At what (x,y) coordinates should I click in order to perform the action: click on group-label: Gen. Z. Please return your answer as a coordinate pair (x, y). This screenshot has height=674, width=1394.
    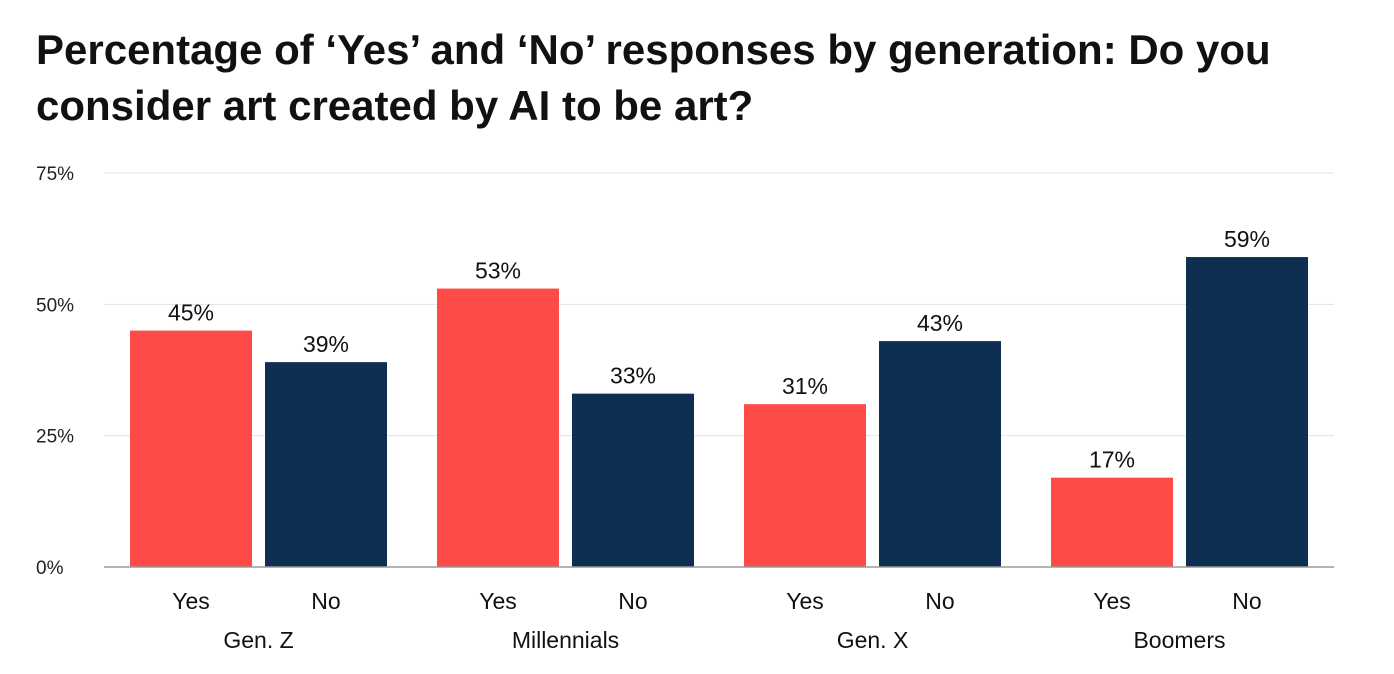
    Looking at the image, I should click on (258, 640).